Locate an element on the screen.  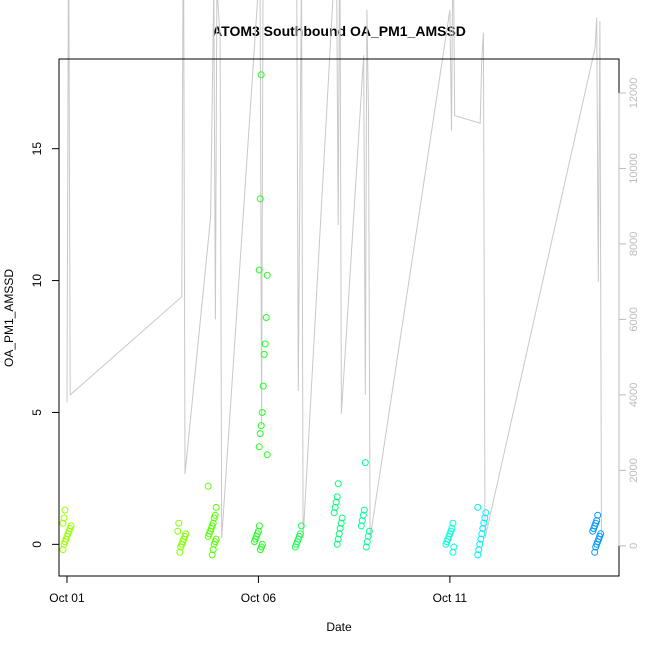
y2-tick-label: 4000 is located at coordinates (634, 395).